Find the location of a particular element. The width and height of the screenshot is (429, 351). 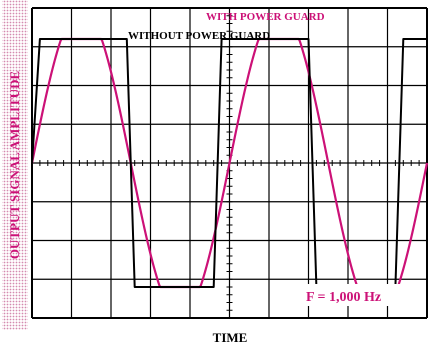

series-label-with-power-guard: WITH POWER GUARD is located at coordinates (265, 17).